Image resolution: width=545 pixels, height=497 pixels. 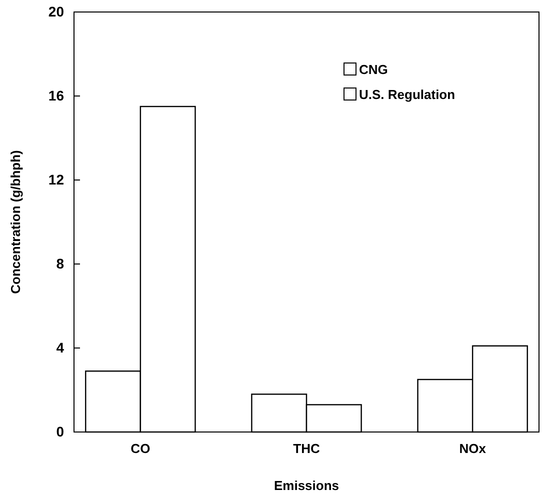 I want to click on y-tick-label: 12, so click(x=56, y=179).